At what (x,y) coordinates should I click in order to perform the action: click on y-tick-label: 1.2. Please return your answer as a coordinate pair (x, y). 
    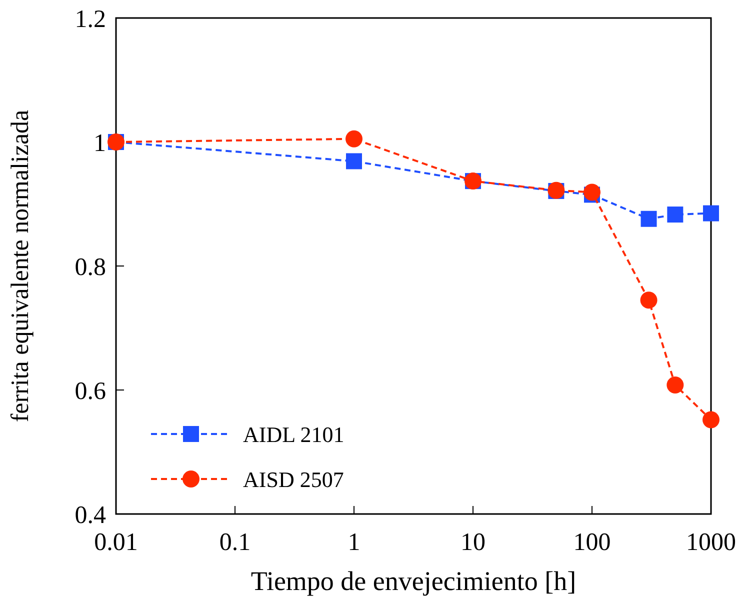
    Looking at the image, I should click on (90, 19).